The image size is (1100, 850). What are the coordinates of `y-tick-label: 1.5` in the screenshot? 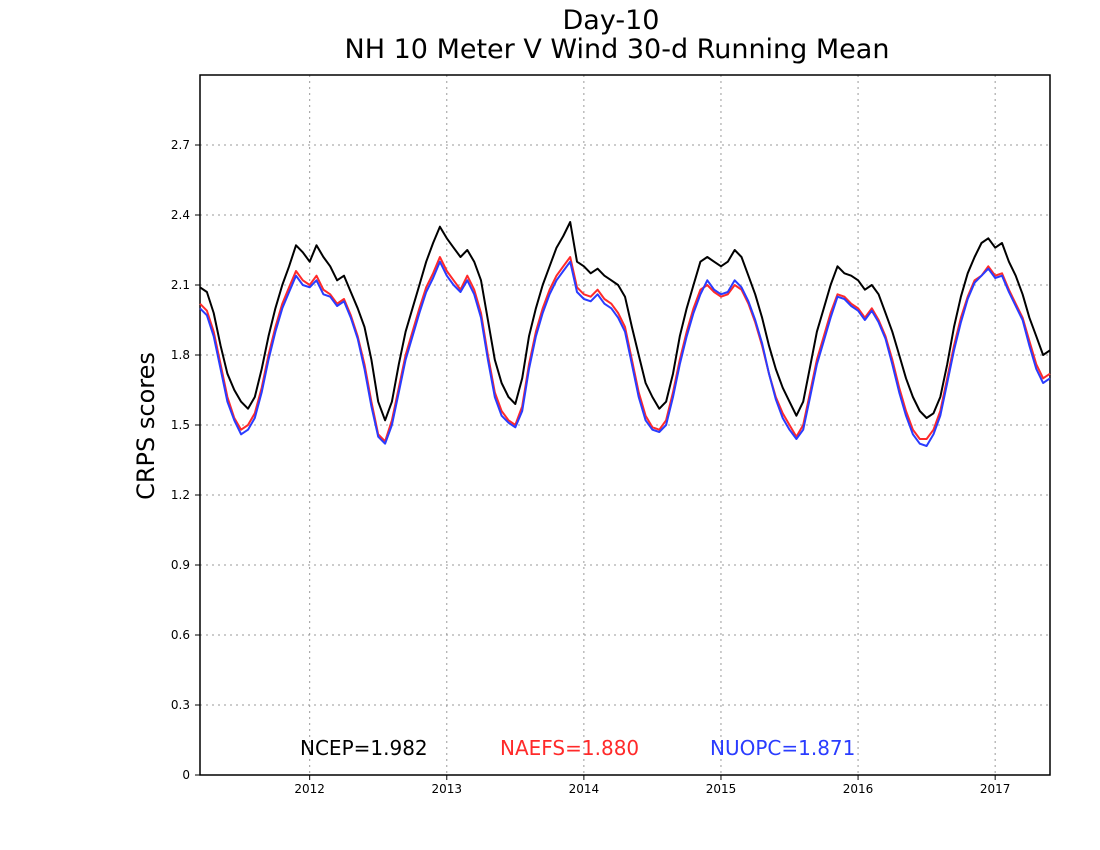 It's located at (180, 425).